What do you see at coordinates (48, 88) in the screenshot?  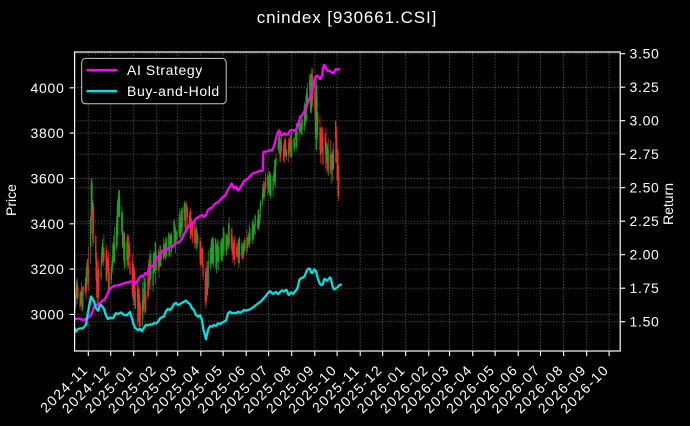 I see `svg-text: 4000` at bounding box center [48, 88].